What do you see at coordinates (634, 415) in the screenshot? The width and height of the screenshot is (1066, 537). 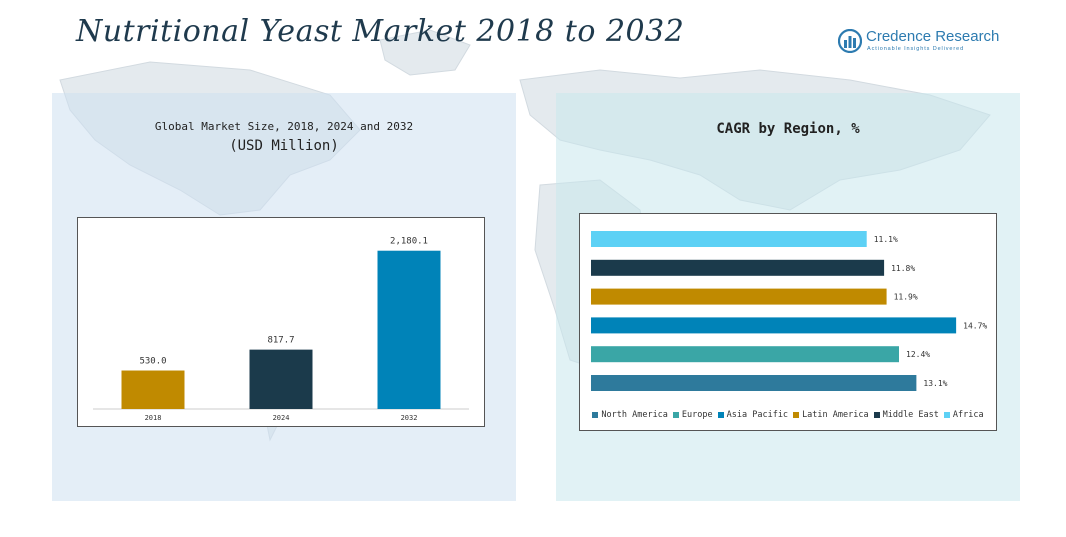 I see `legend-label: North America` at bounding box center [634, 415].